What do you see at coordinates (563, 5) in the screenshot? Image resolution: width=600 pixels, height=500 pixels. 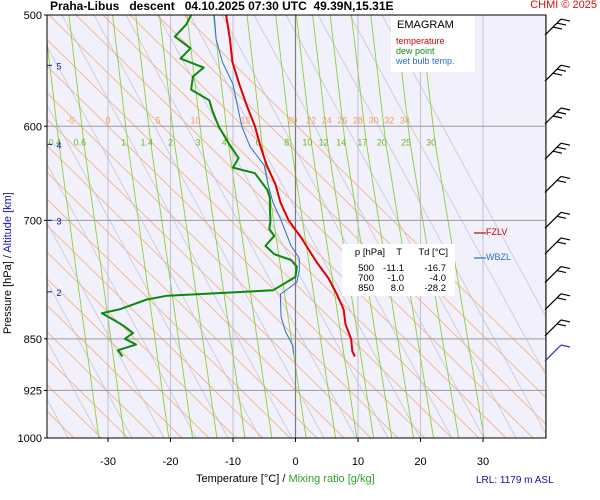 I see `copyright: CHMI © 2025` at bounding box center [563, 5].